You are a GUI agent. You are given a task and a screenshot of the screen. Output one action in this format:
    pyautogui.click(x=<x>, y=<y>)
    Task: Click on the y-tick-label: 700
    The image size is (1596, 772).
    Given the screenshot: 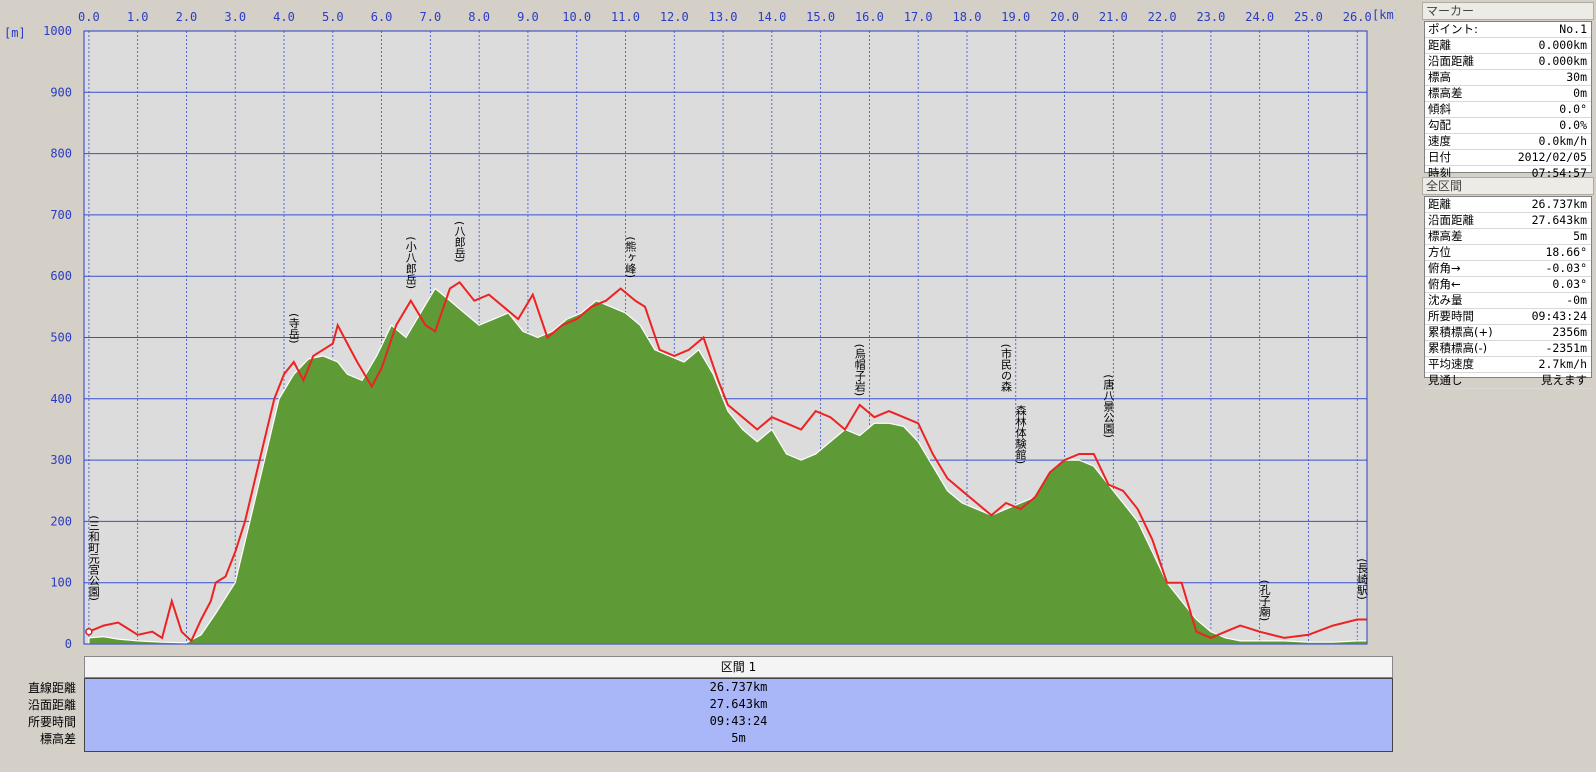 What is the action you would take?
    pyautogui.click(x=61, y=215)
    